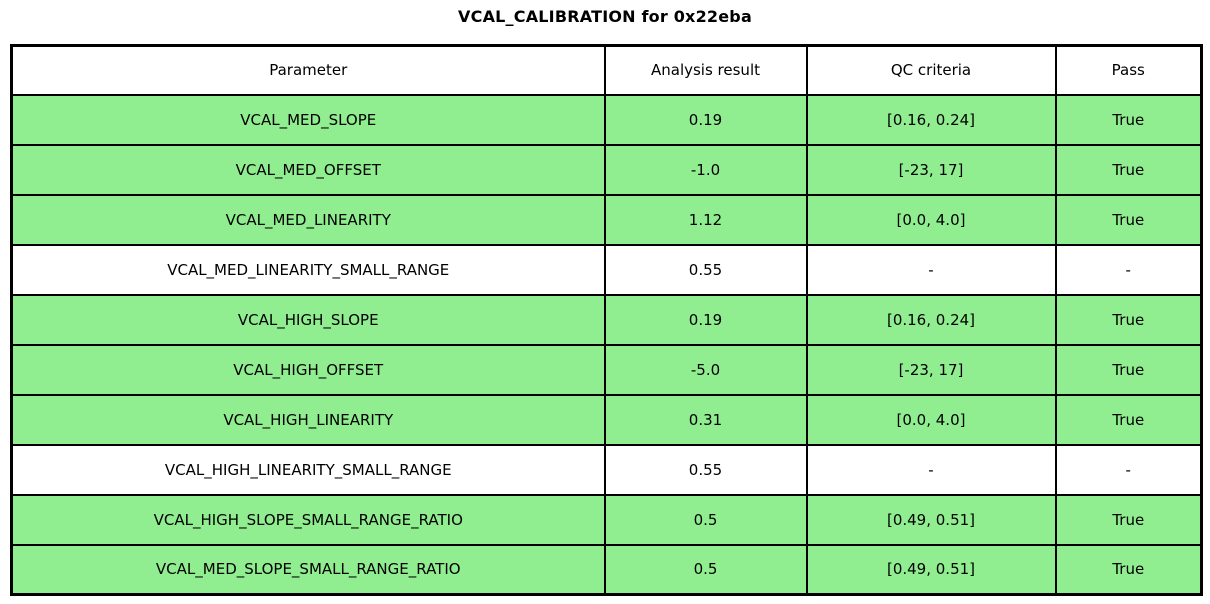 The width and height of the screenshot is (1210, 604). I want to click on column-header: QC criteria, so click(931, 70).